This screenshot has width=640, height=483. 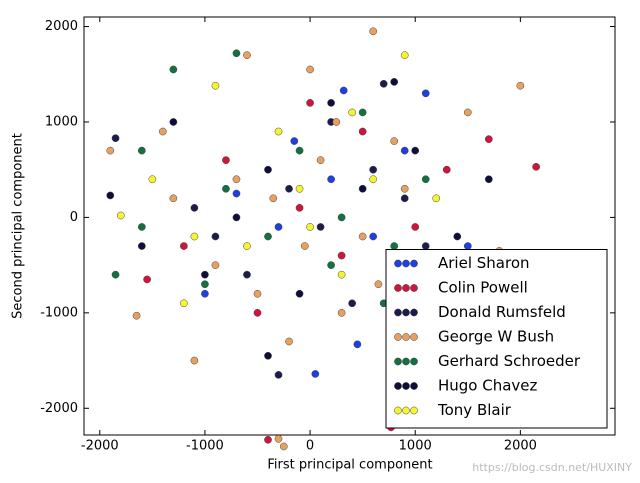 What do you see at coordinates (483, 288) in the screenshot?
I see `legend-label: Colin Powell` at bounding box center [483, 288].